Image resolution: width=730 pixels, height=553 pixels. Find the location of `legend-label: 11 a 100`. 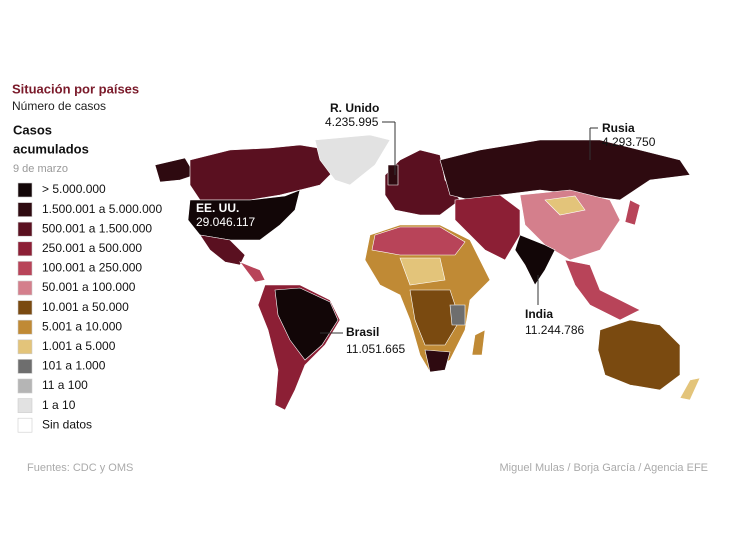

legend-label: 11 a 100 is located at coordinates (65, 385).